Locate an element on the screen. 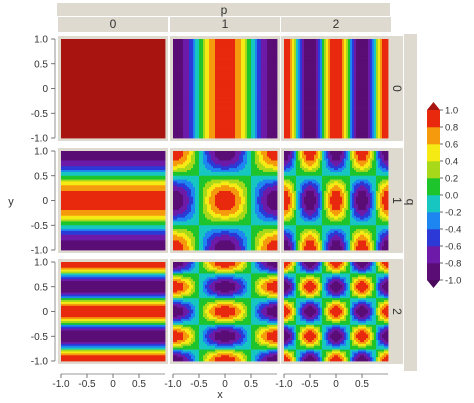  col-facet-label: p is located at coordinates (224, 10).